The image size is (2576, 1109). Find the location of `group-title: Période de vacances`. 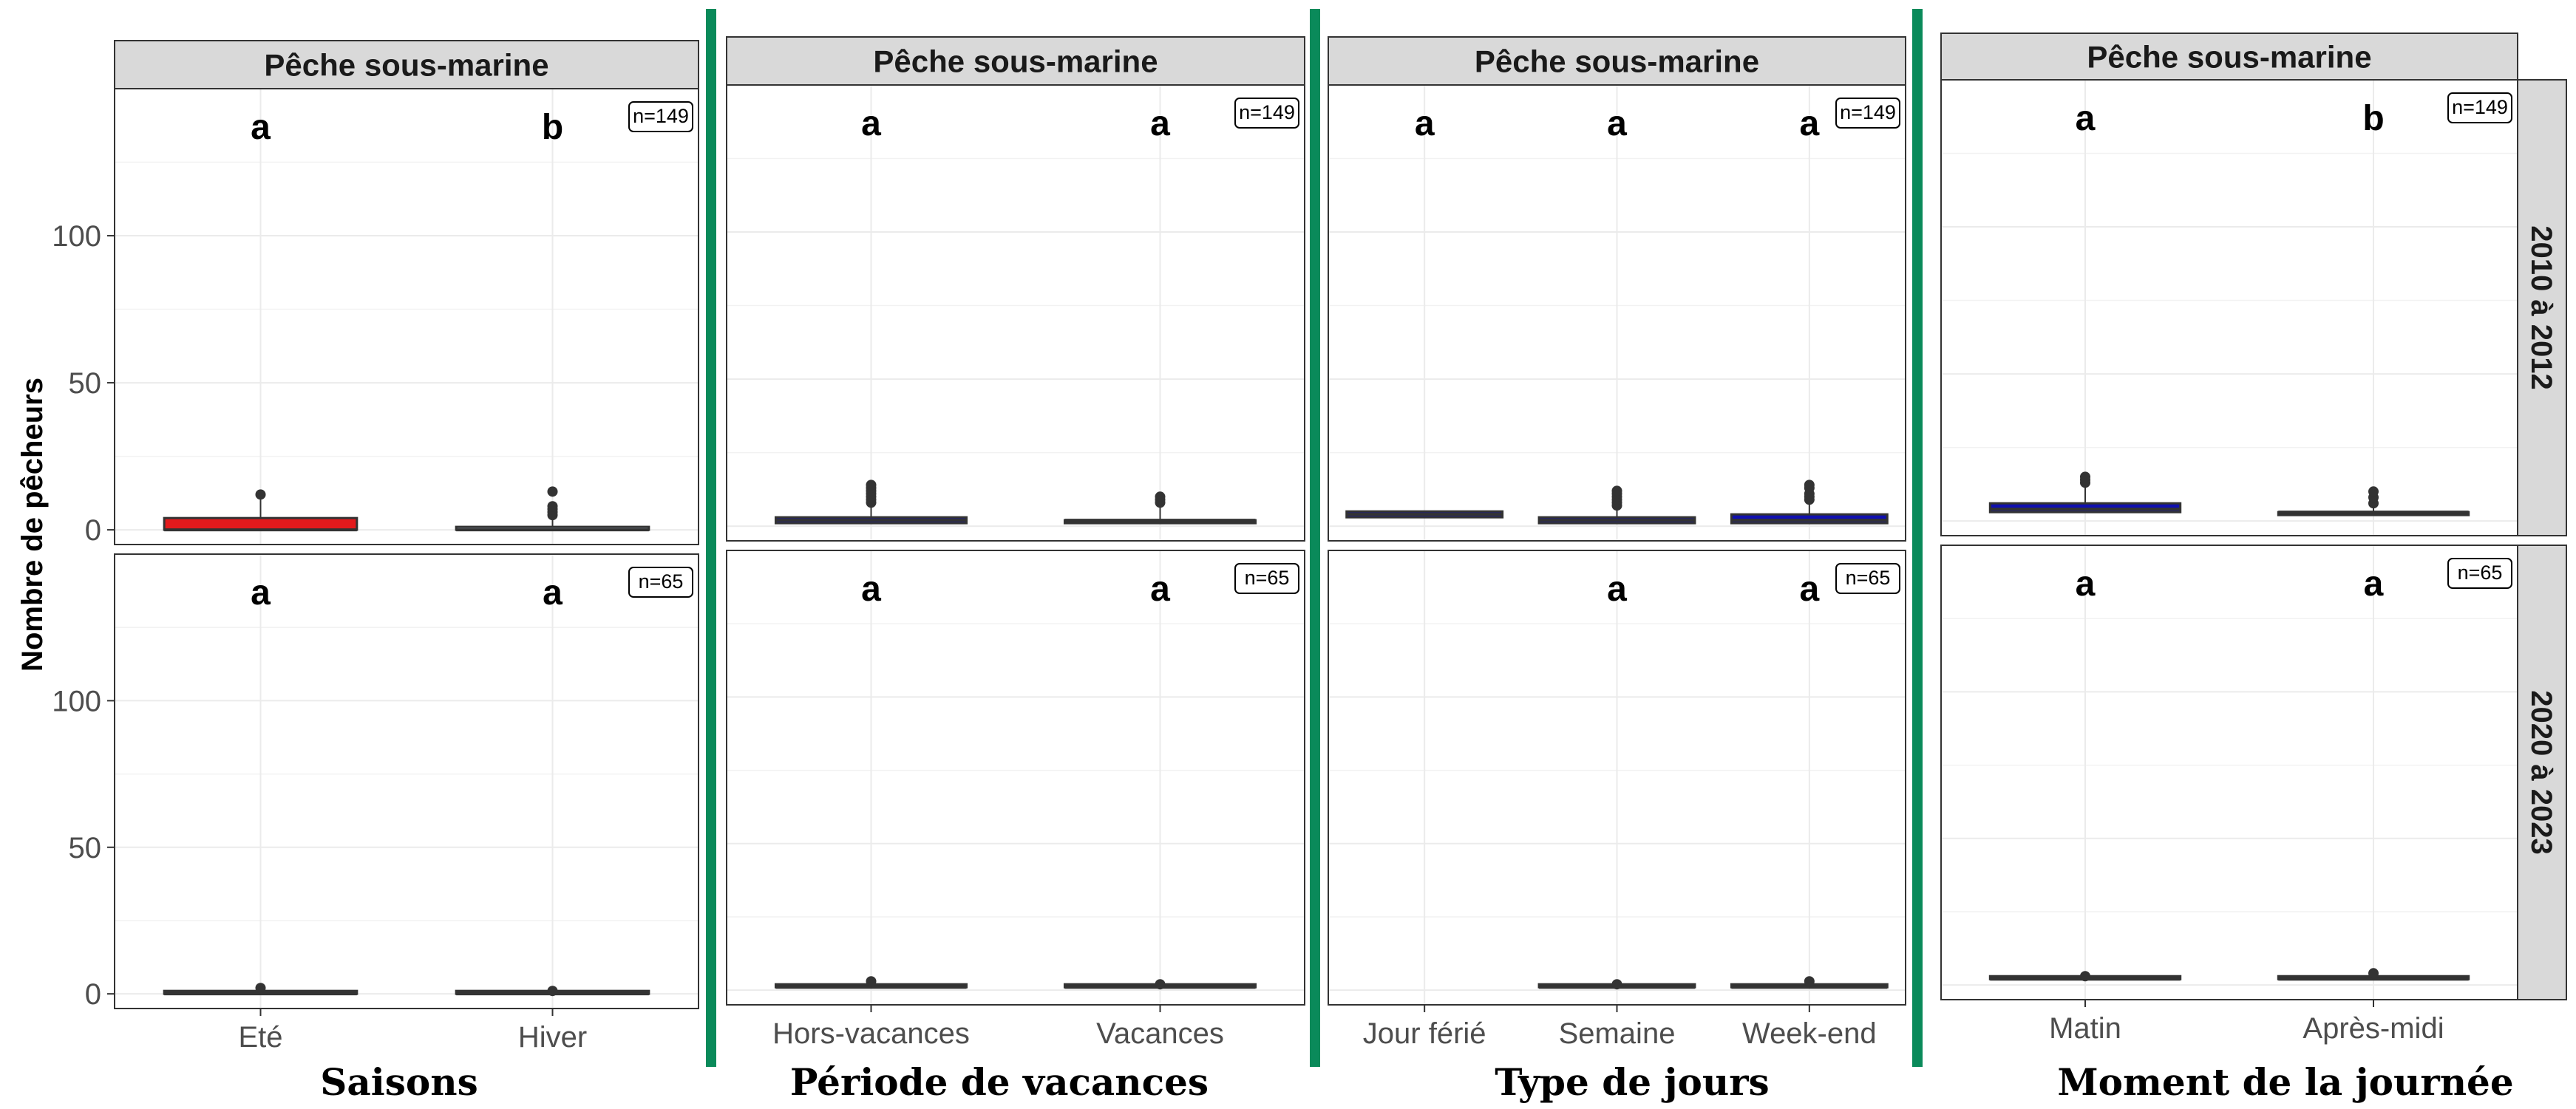

group-title: Période de vacances is located at coordinates (999, 1082).